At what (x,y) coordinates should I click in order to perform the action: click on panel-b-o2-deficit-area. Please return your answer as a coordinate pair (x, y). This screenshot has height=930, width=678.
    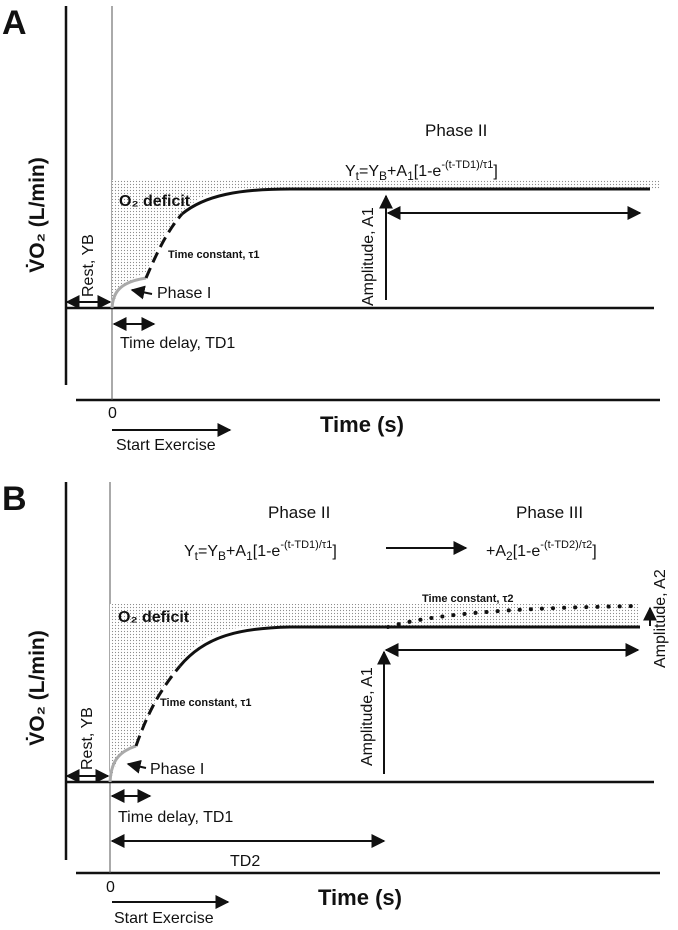
    Looking at the image, I should click on (375, 693).